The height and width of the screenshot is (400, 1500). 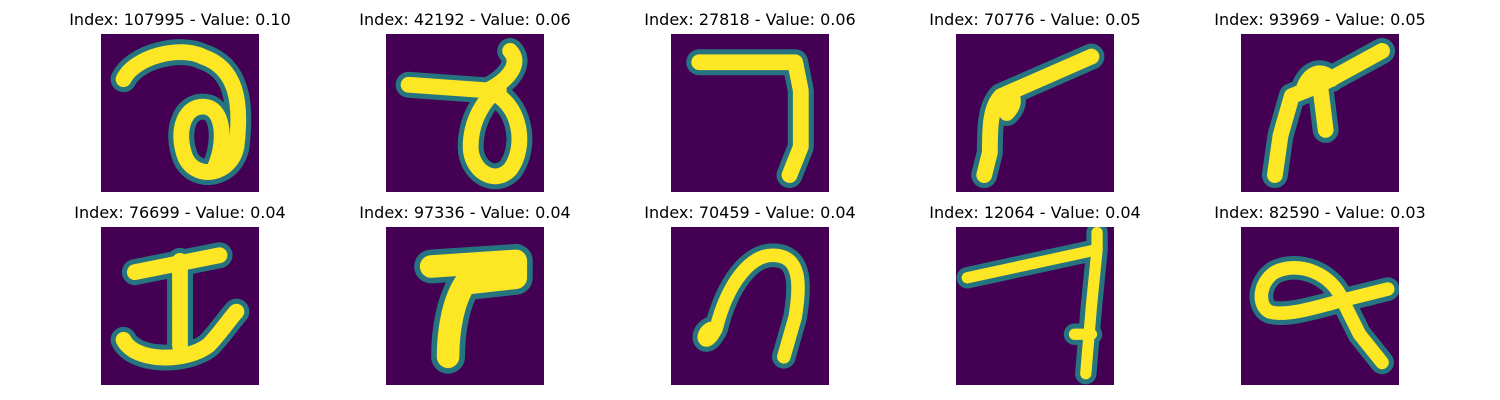 What do you see at coordinates (465, 19) in the screenshot?
I see `panel-title: Index: 42192 - Value: 0.06` at bounding box center [465, 19].